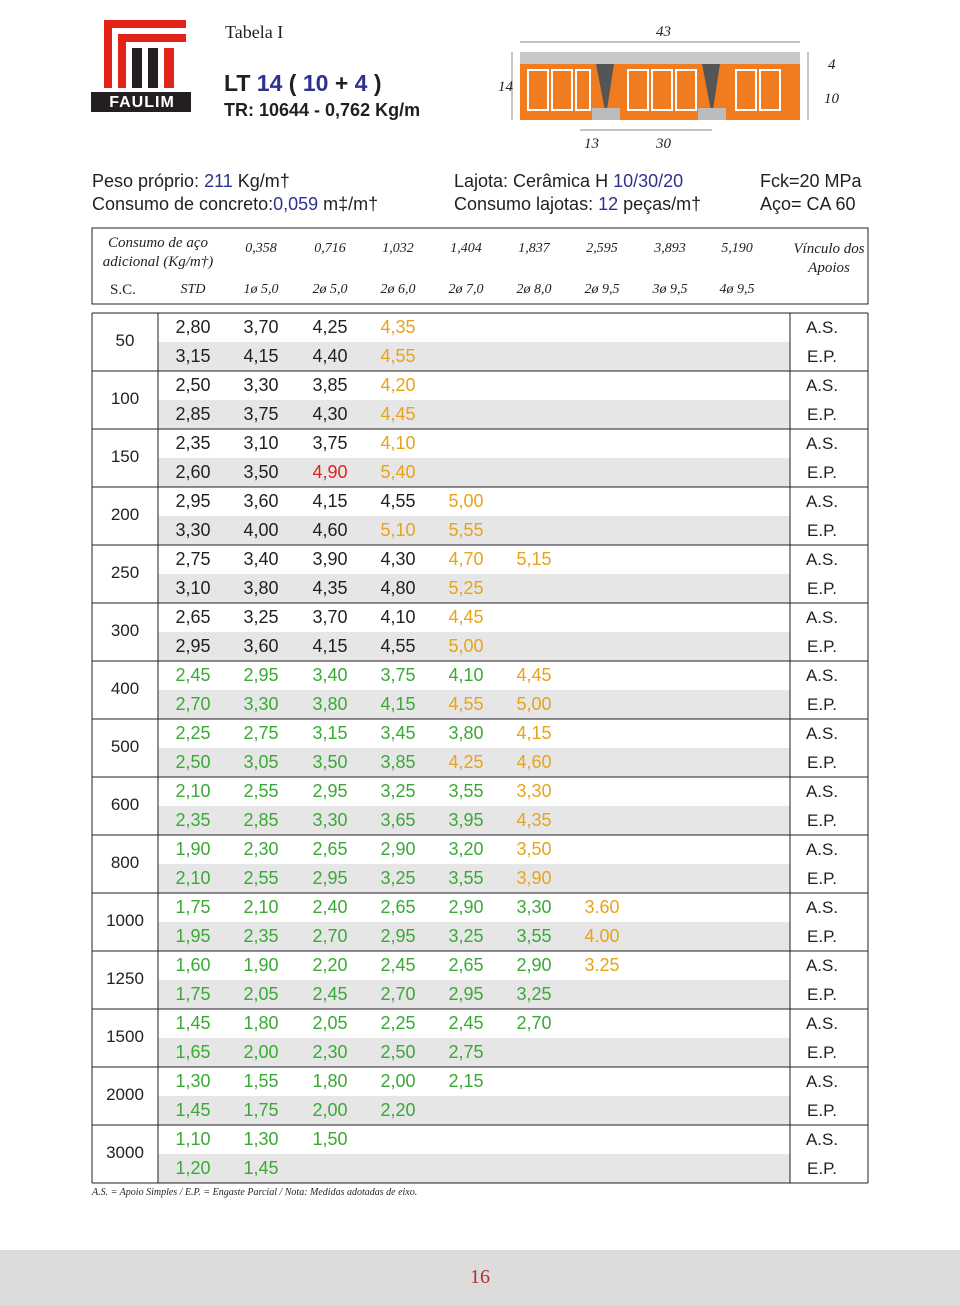 This screenshot has height=1305, width=960. What do you see at coordinates (193, 820) in the screenshot?
I see `value-cell: 2,35` at bounding box center [193, 820].